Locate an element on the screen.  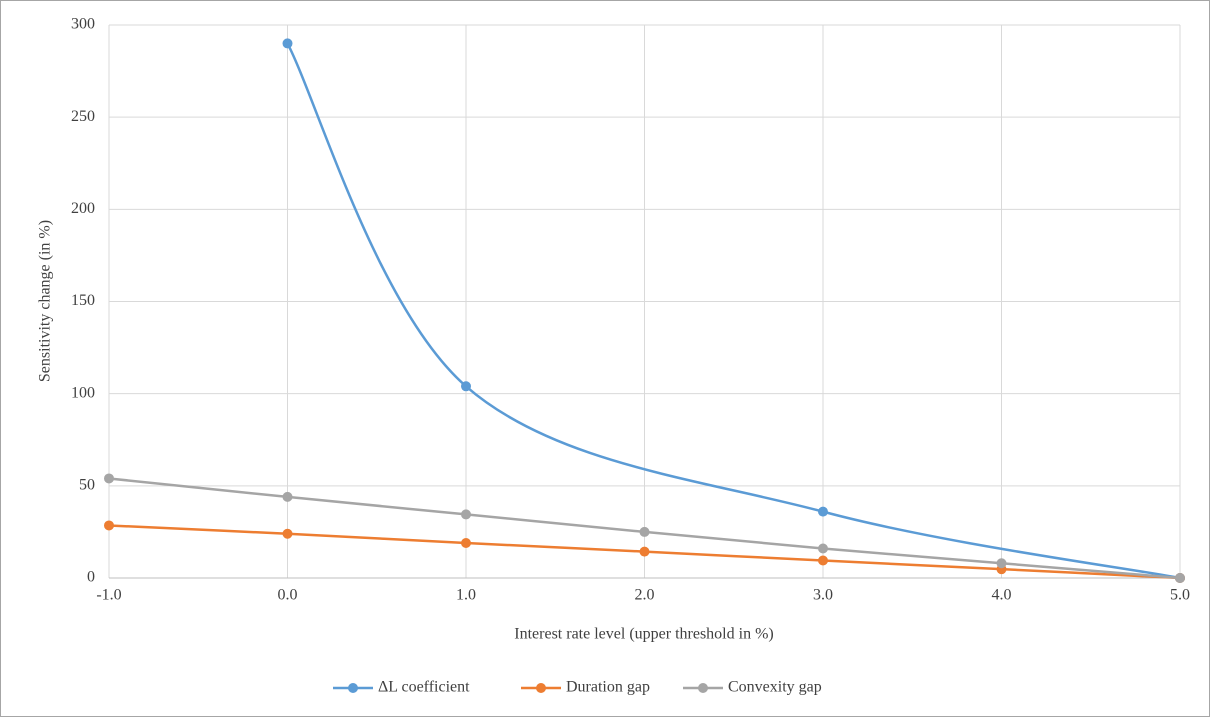
legend-label: ΔL coefficient is located at coordinates (424, 687).